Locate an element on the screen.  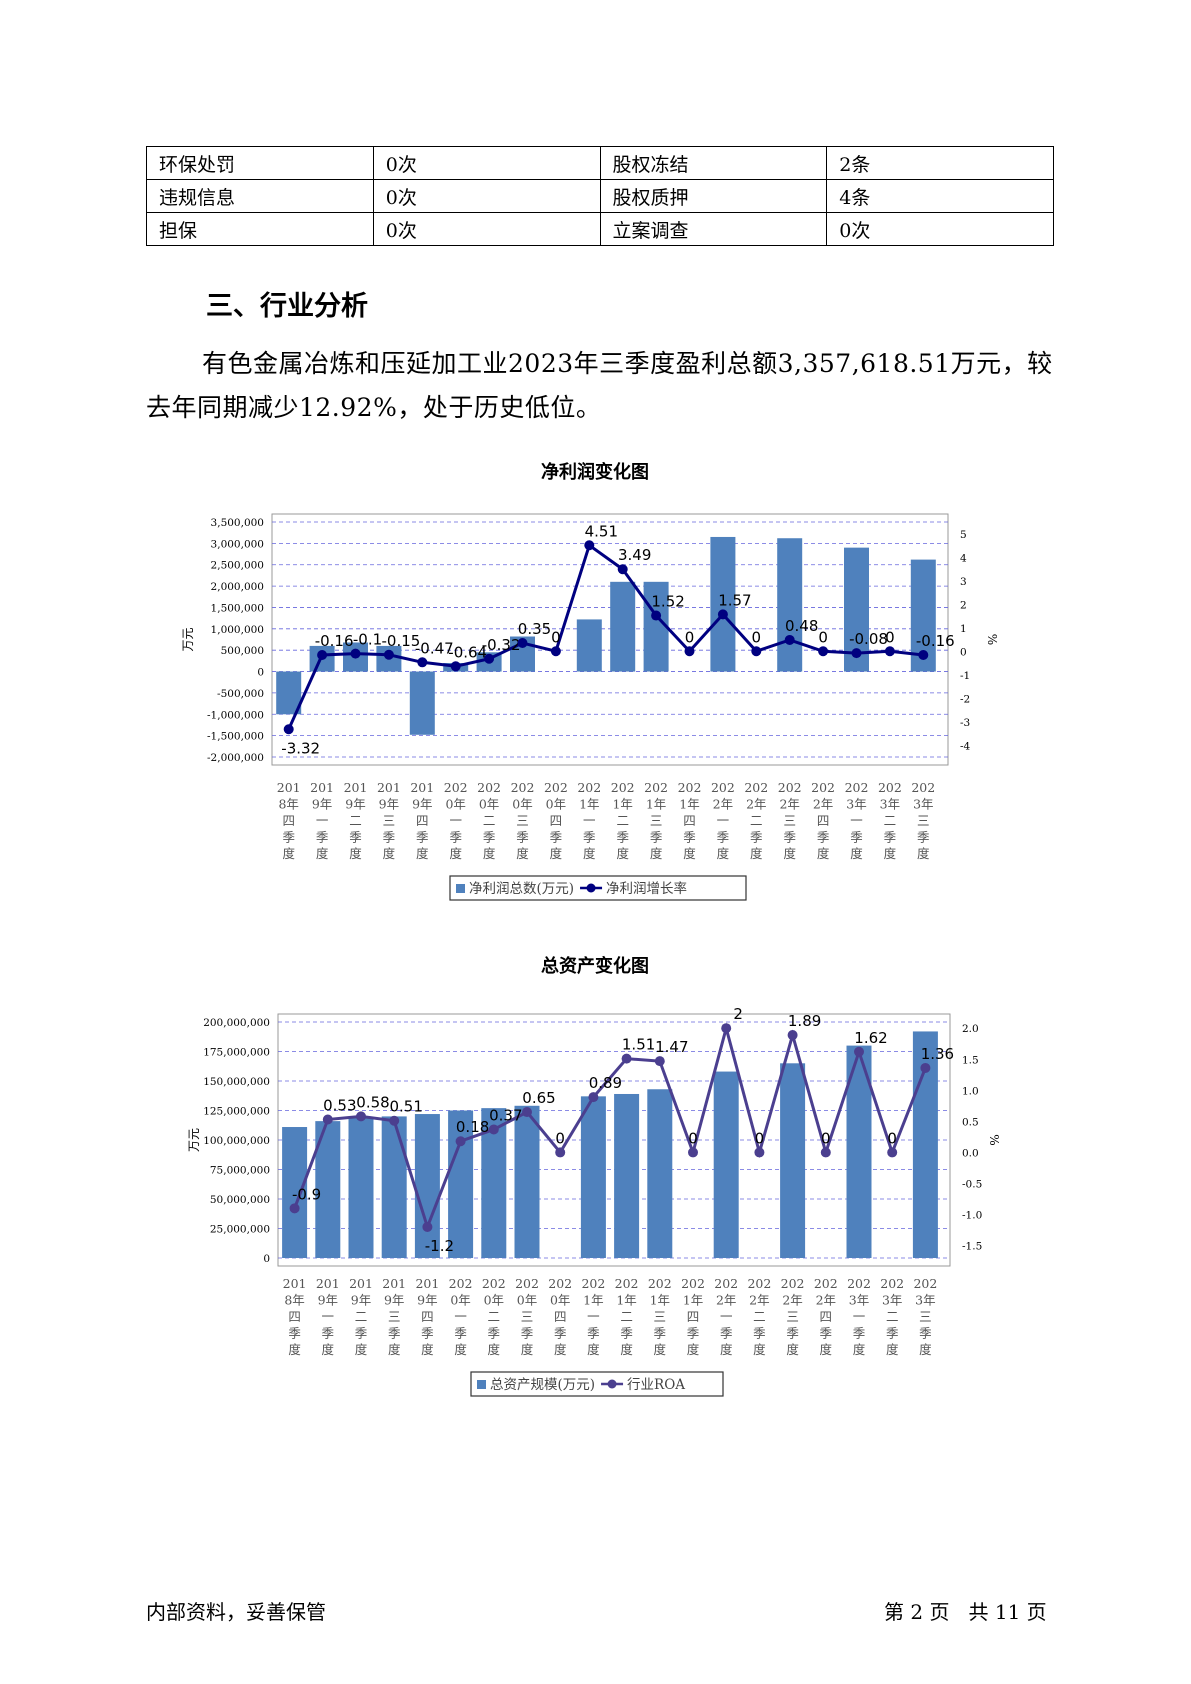
y-axis-label: 万元 is located at coordinates (188, 639).